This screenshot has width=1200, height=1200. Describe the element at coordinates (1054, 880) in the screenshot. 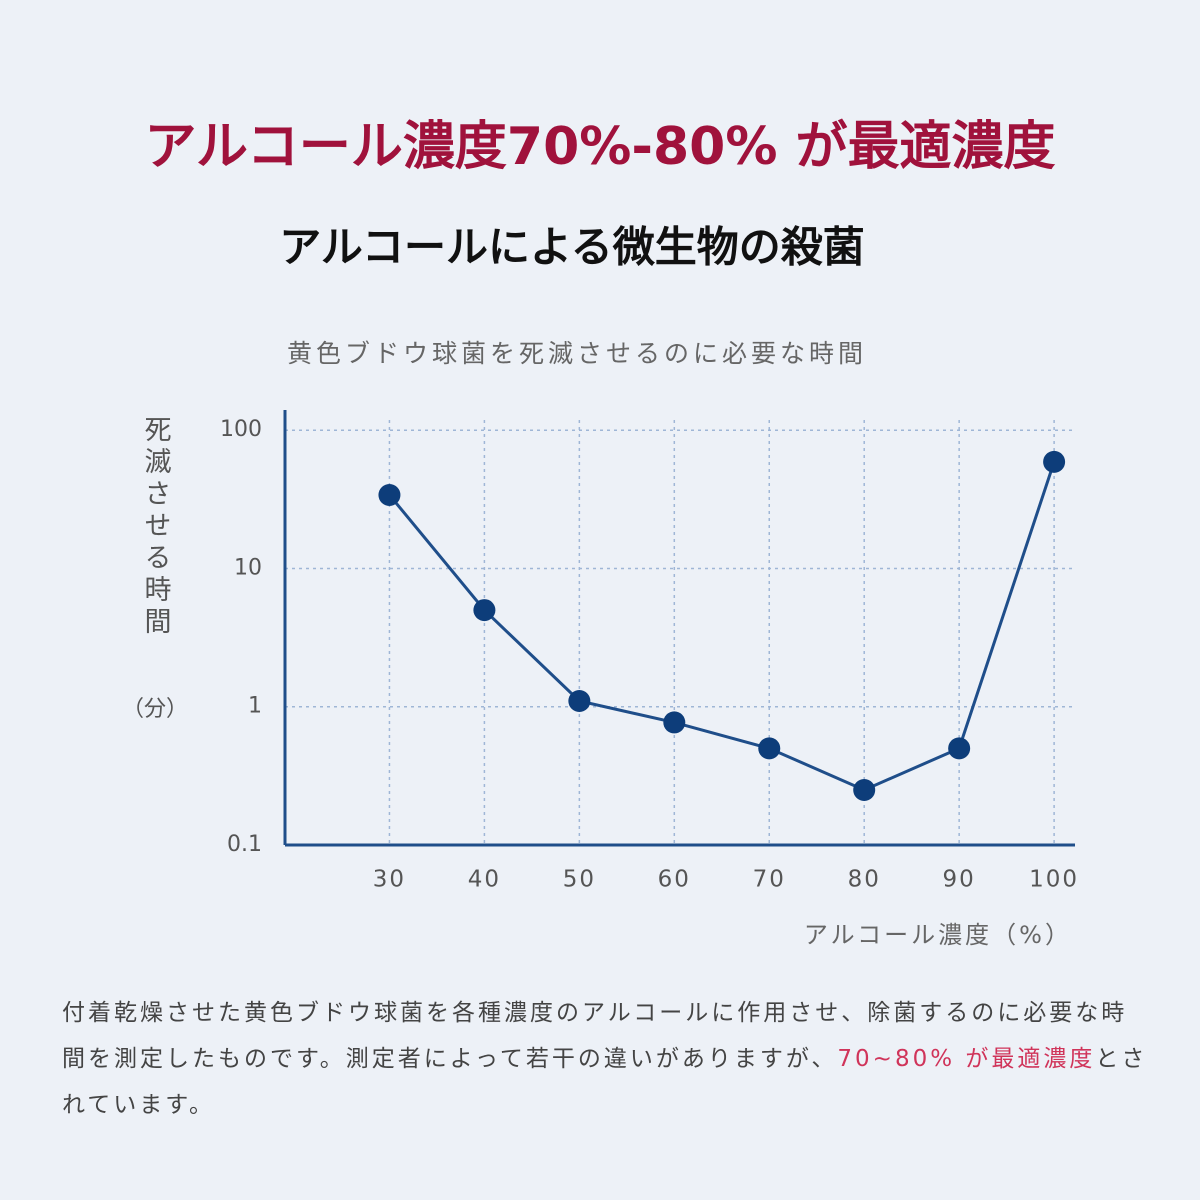

I see `x-tick-label: 100` at that location.